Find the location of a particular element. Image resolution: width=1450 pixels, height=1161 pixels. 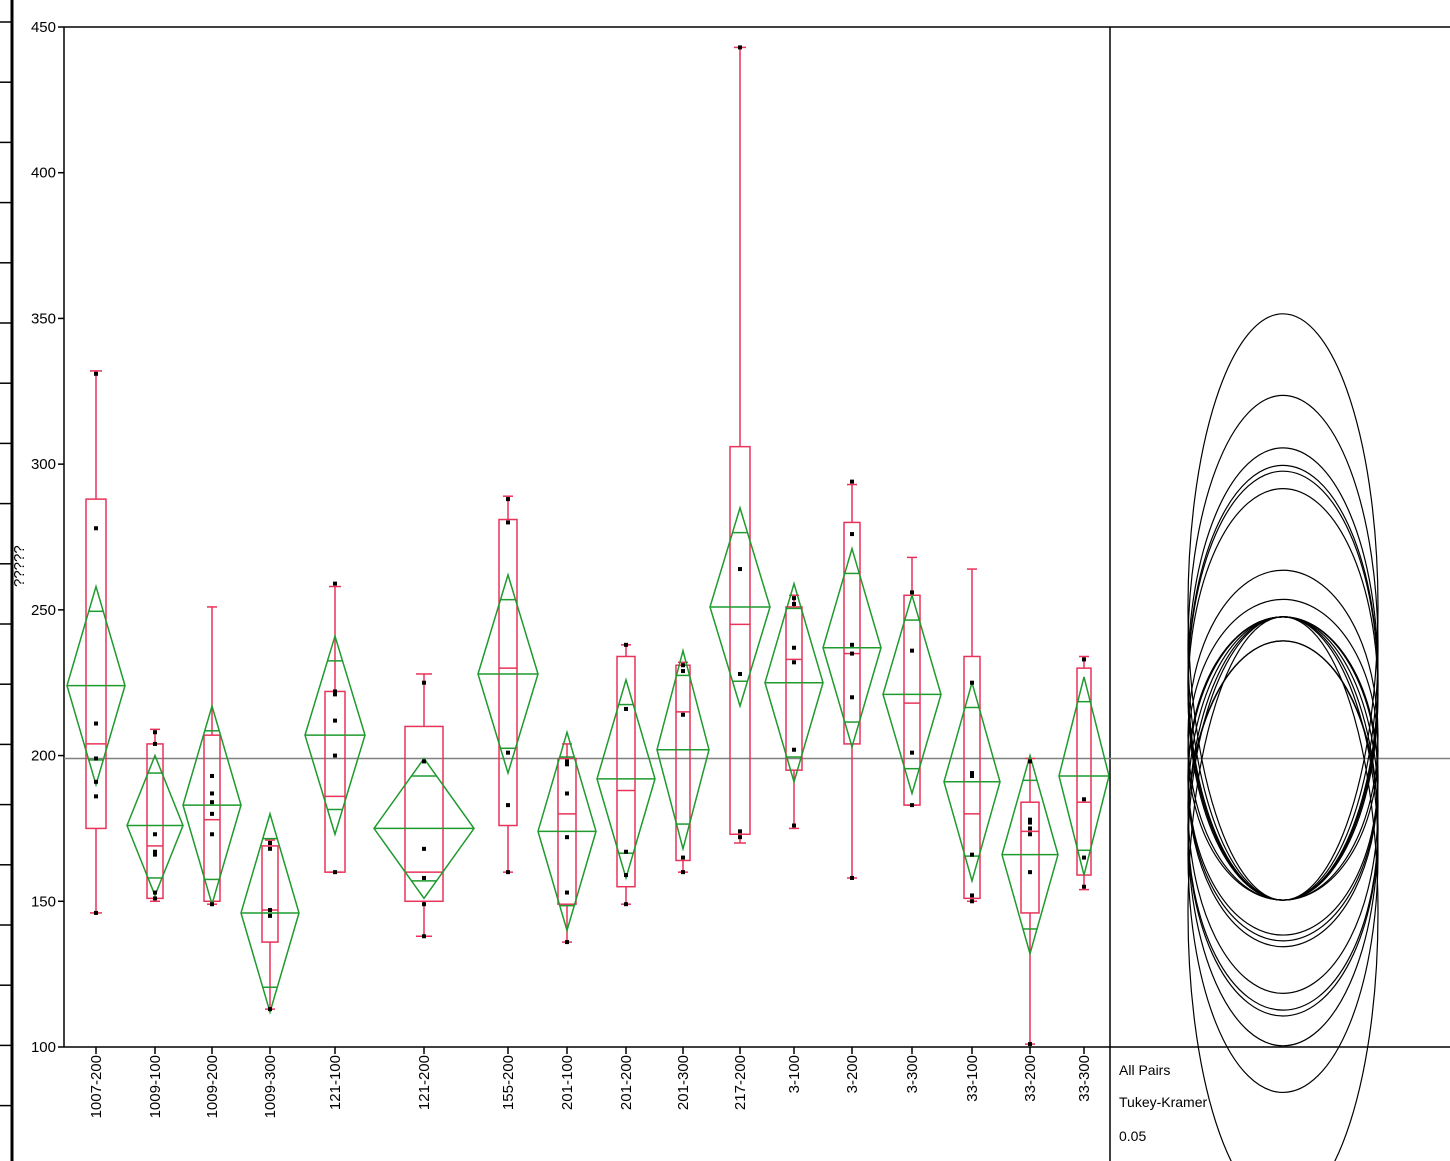

y-tick-label: 150 is located at coordinates (43, 901).